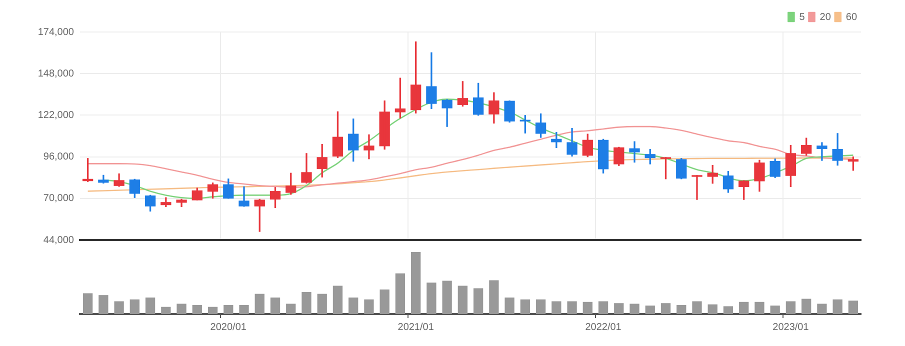 The image size is (905, 346). Describe the element at coordinates (791, 327) in the screenshot. I see `x-tick-label: 2023/01` at that location.